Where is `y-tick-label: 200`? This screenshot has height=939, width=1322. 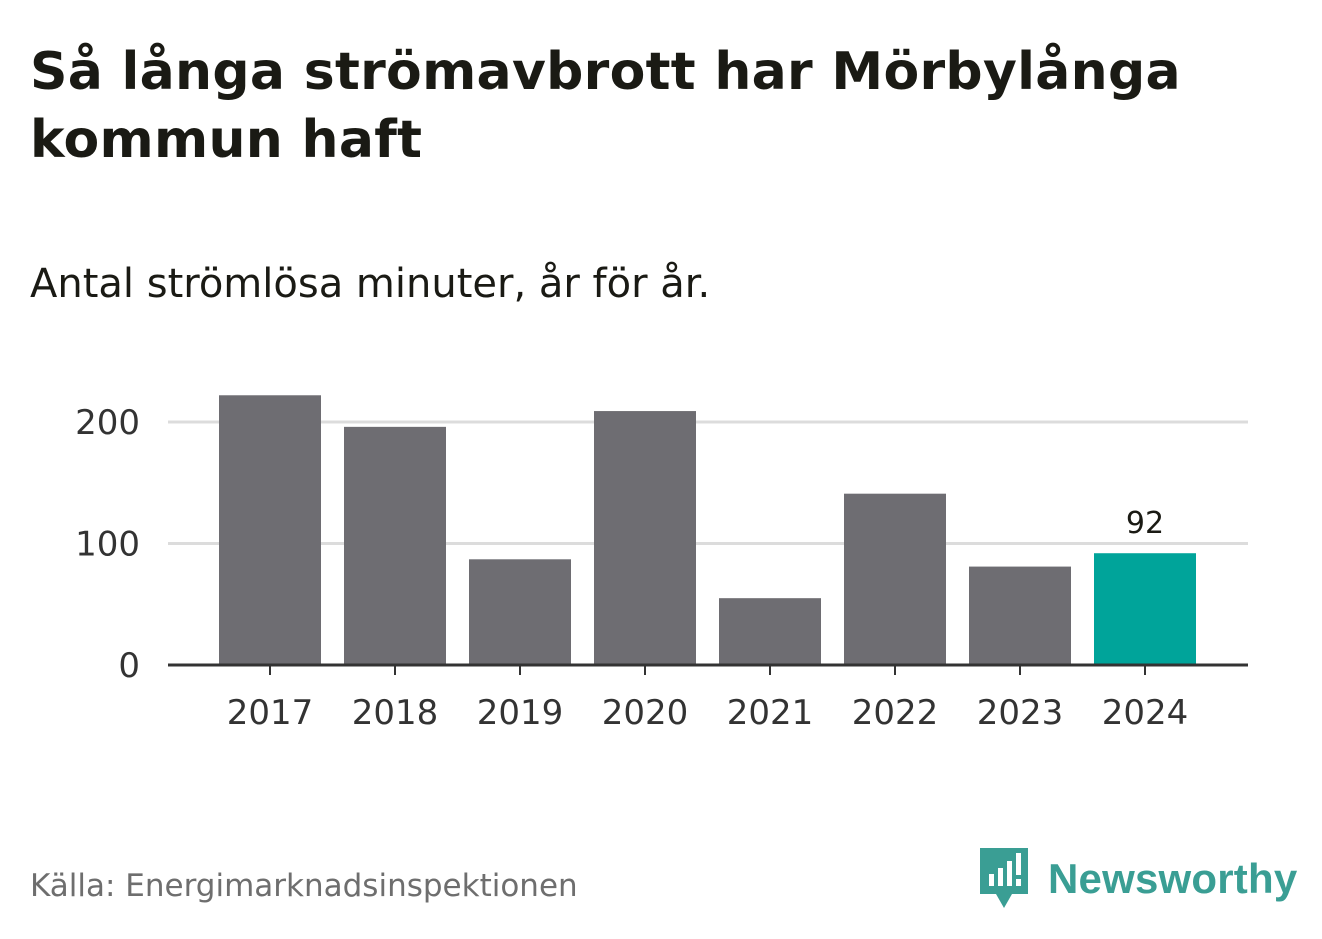
y-tick-label: 200 is located at coordinates (107, 423).